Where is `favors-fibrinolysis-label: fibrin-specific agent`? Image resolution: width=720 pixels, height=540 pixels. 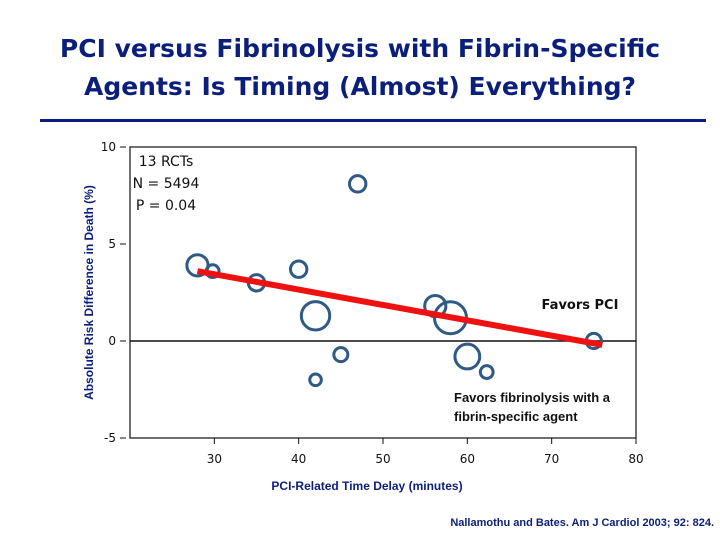
favors-fibrinolysis-label: fibrin-specific agent is located at coordinates (516, 416).